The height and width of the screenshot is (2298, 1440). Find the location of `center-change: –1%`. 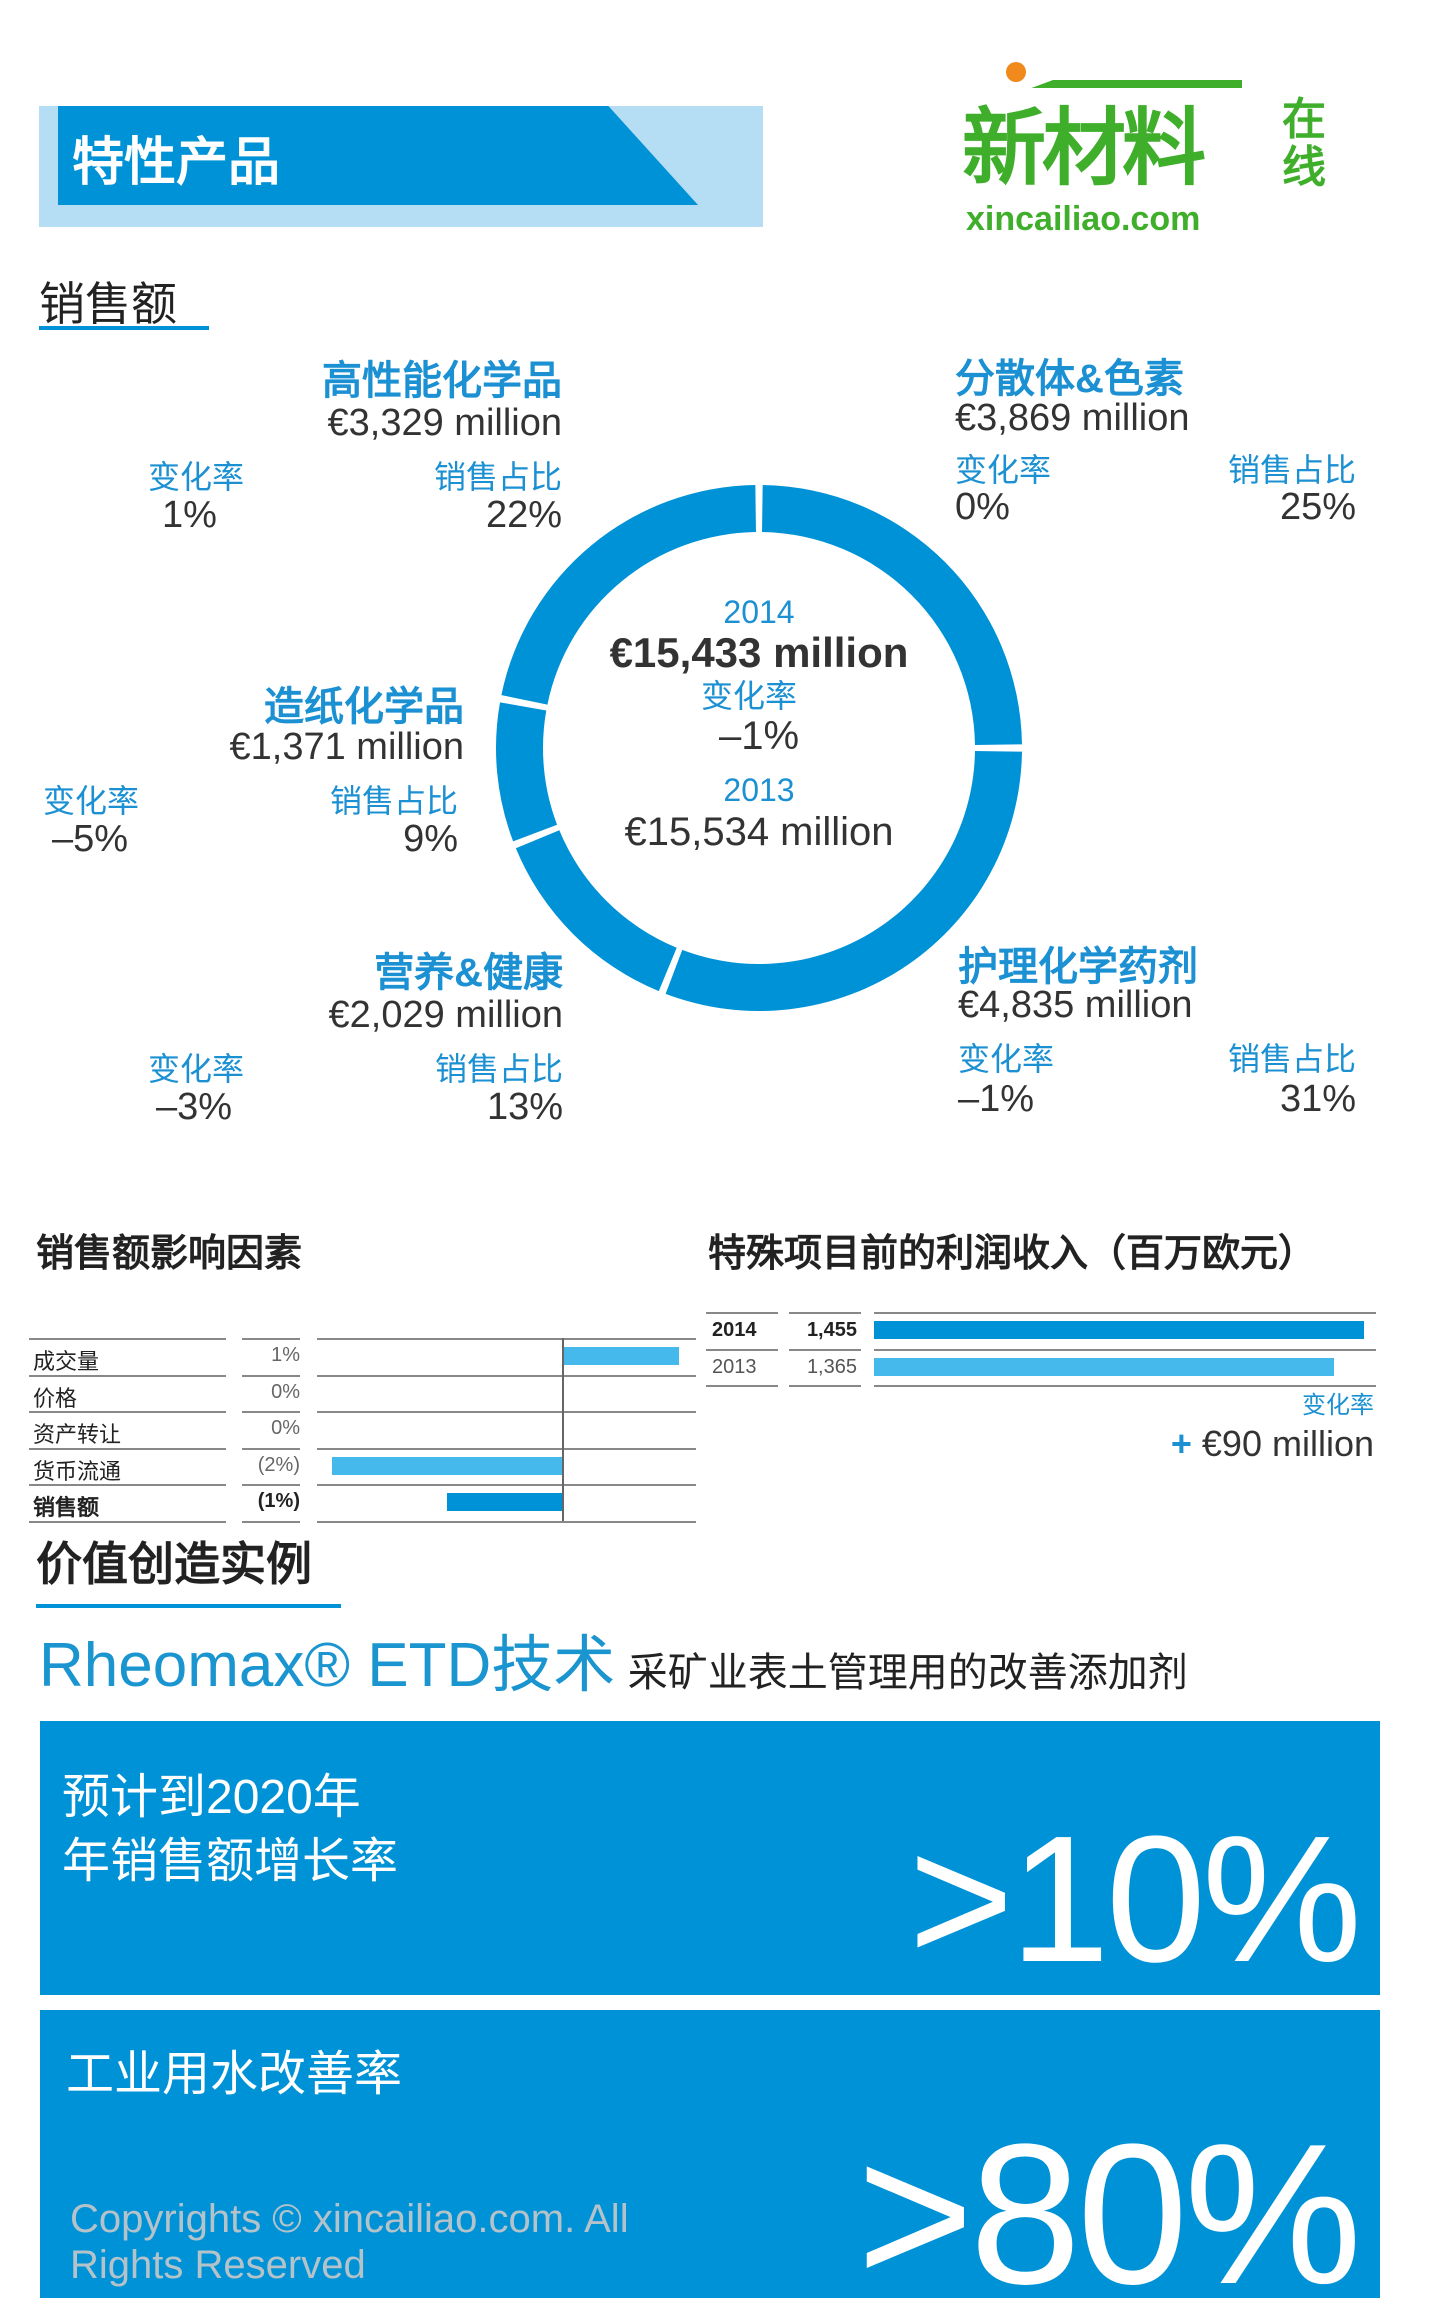

center-change: –1% is located at coordinates (759, 736).